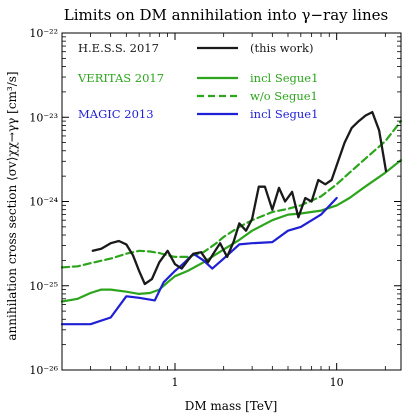  I want to click on legend-experiment-label: VERITAS 2017, so click(120, 78).